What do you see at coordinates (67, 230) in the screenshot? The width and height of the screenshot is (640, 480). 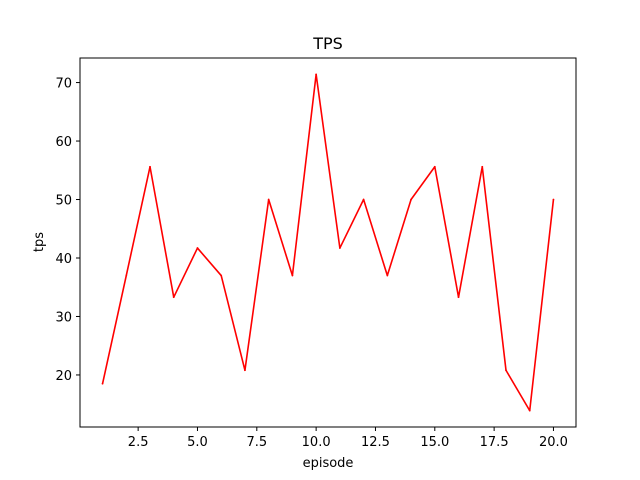 I see `y-axis: 20 30 40 50 60 70` at bounding box center [67, 230].